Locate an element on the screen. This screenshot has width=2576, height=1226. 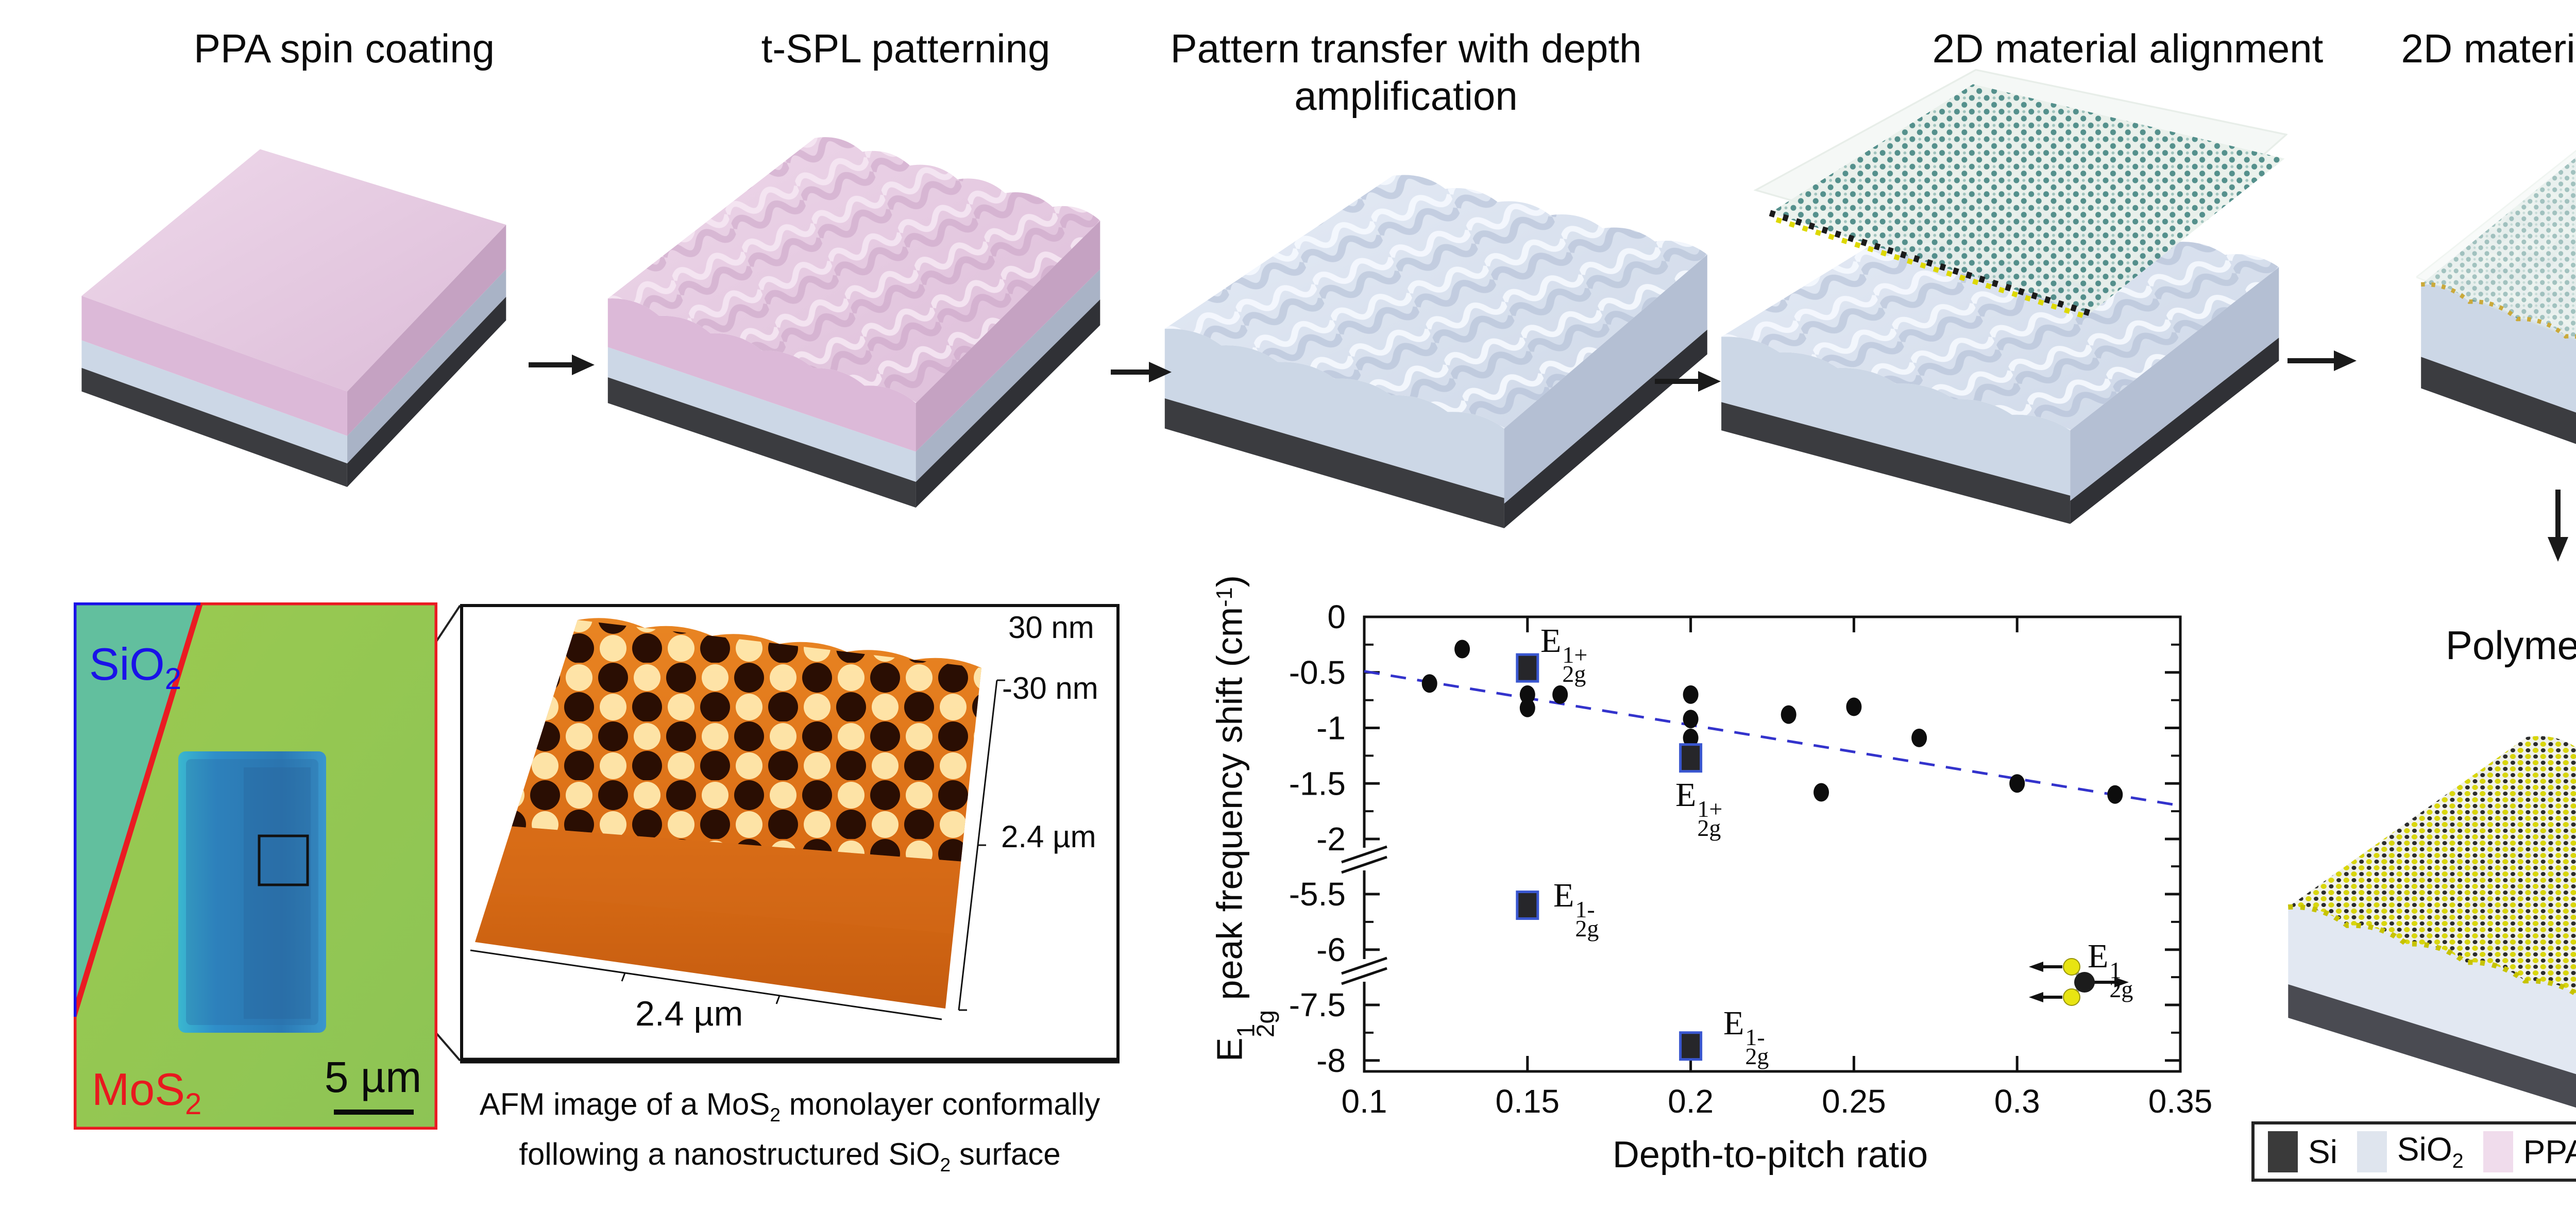
slab-ppa-spin-coating is located at coordinates (293, 318).